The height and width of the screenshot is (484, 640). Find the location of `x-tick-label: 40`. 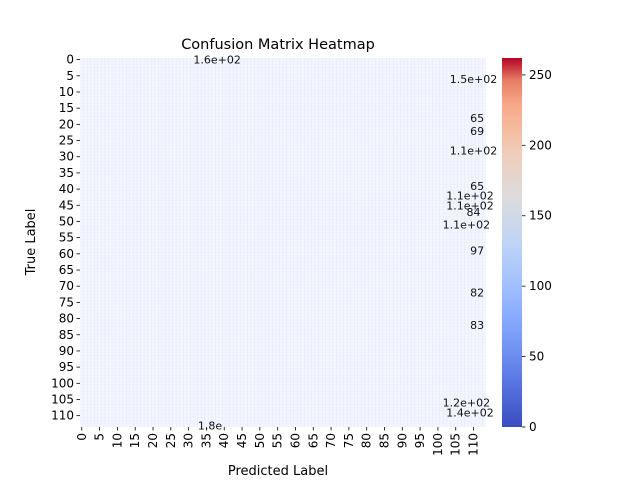

x-tick-label: 40 is located at coordinates (224, 440).